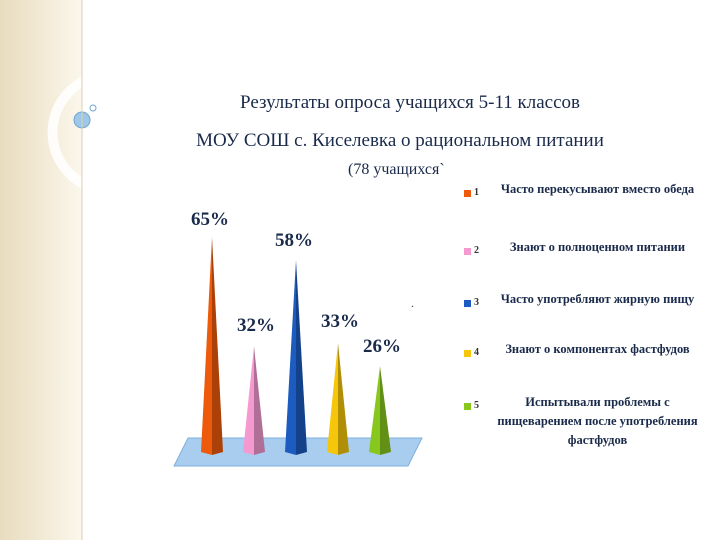  Describe the element at coordinates (476, 405) in the screenshot. I see `legend-number: 5` at that location.